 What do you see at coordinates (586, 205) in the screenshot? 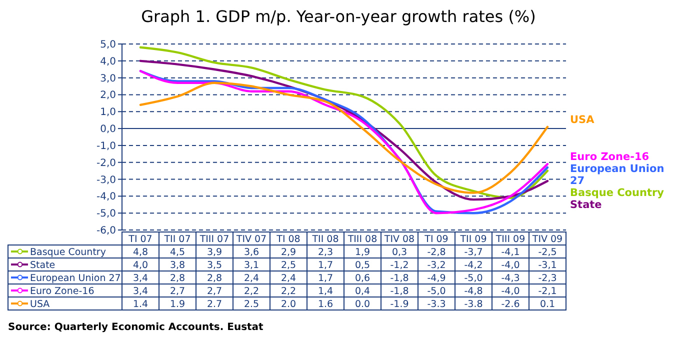
I see `text: State` at bounding box center [586, 205].